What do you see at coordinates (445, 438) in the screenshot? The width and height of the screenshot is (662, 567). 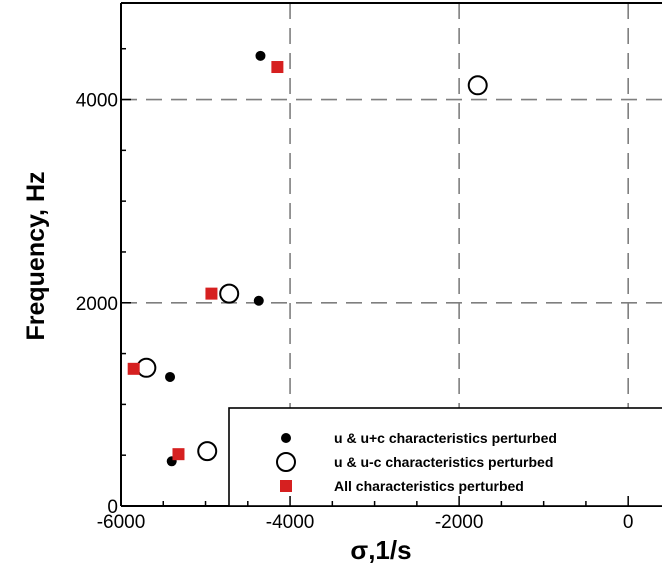 I see `legend-label-0: u & u+c characteristics perturbed` at bounding box center [445, 438].